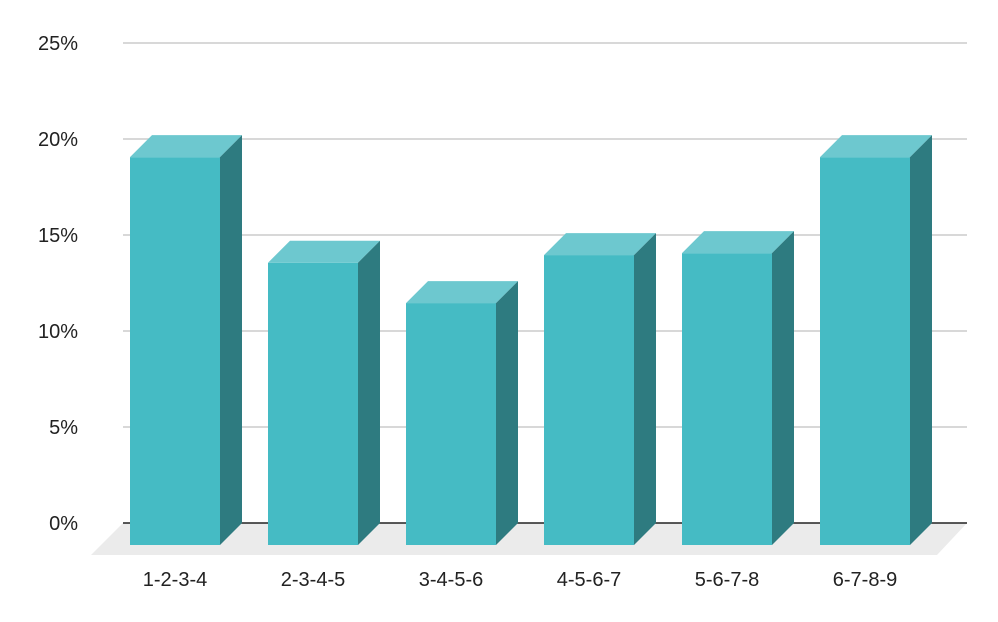 Image resolution: width=998 pixels, height=622 pixels. I want to click on x-category-label: 2-3-4-5, so click(313, 580).